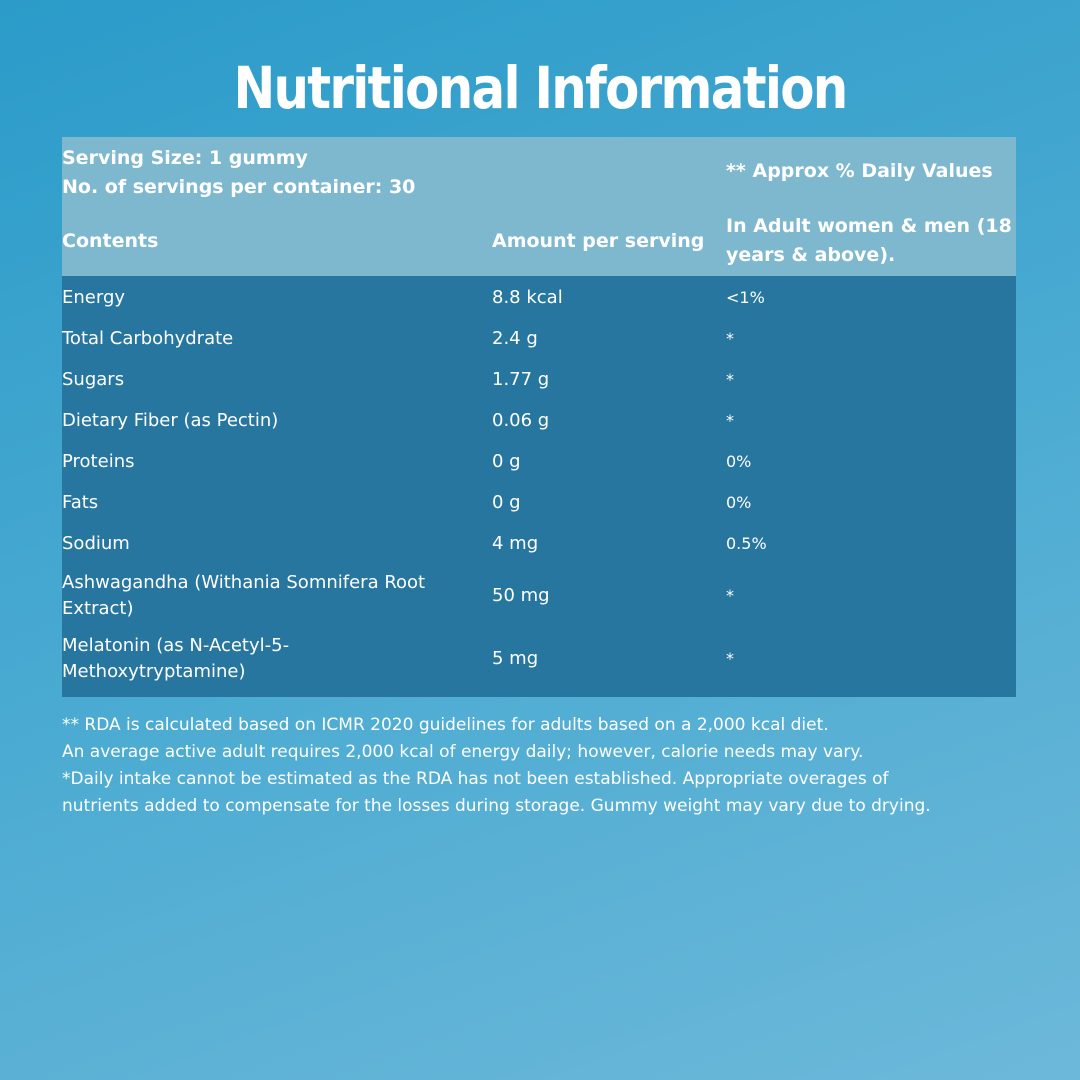  What do you see at coordinates (80, 502) in the screenshot?
I see `row-content: Fats` at bounding box center [80, 502].